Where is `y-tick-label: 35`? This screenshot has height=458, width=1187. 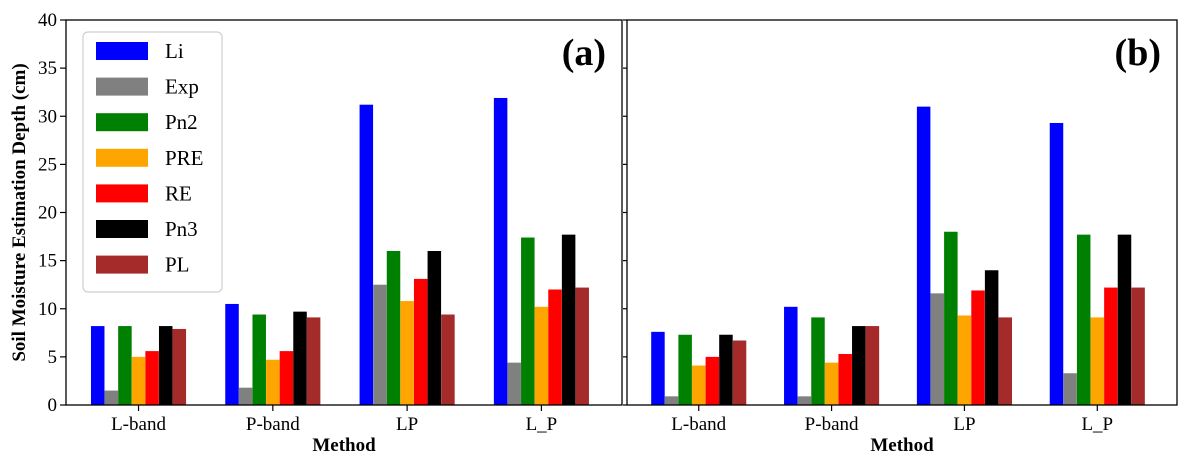
y-tick-label: 35 is located at coordinates (47, 68).